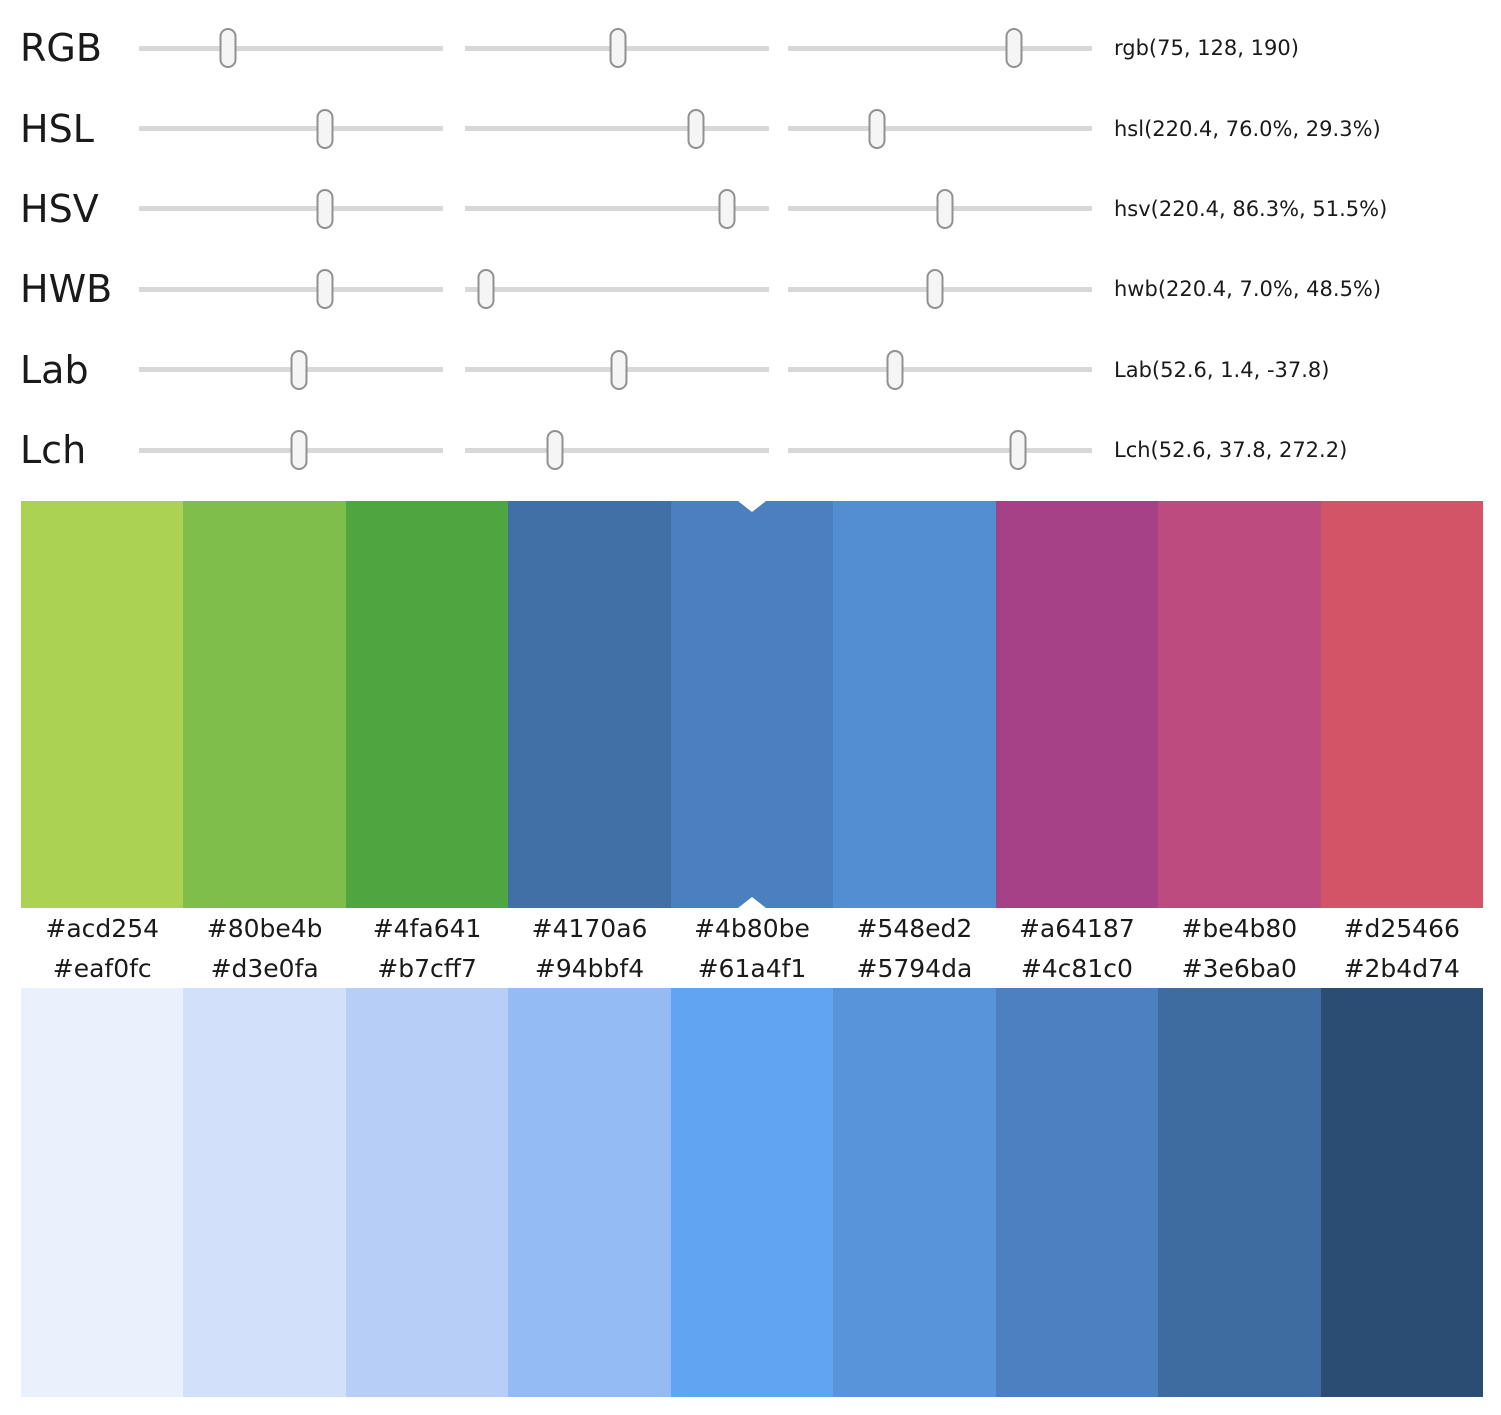 The height and width of the screenshot is (1415, 1501). Describe the element at coordinates (1222, 369) in the screenshot. I see `color-value-text: Lab(52.6, 1.4, -37.8)` at that location.